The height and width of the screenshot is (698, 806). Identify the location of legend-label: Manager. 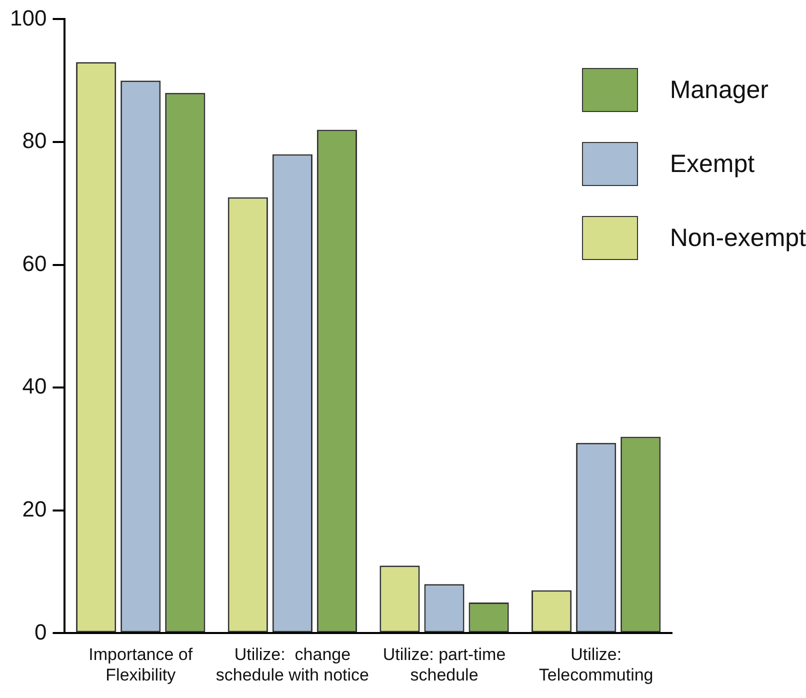
(719, 90).